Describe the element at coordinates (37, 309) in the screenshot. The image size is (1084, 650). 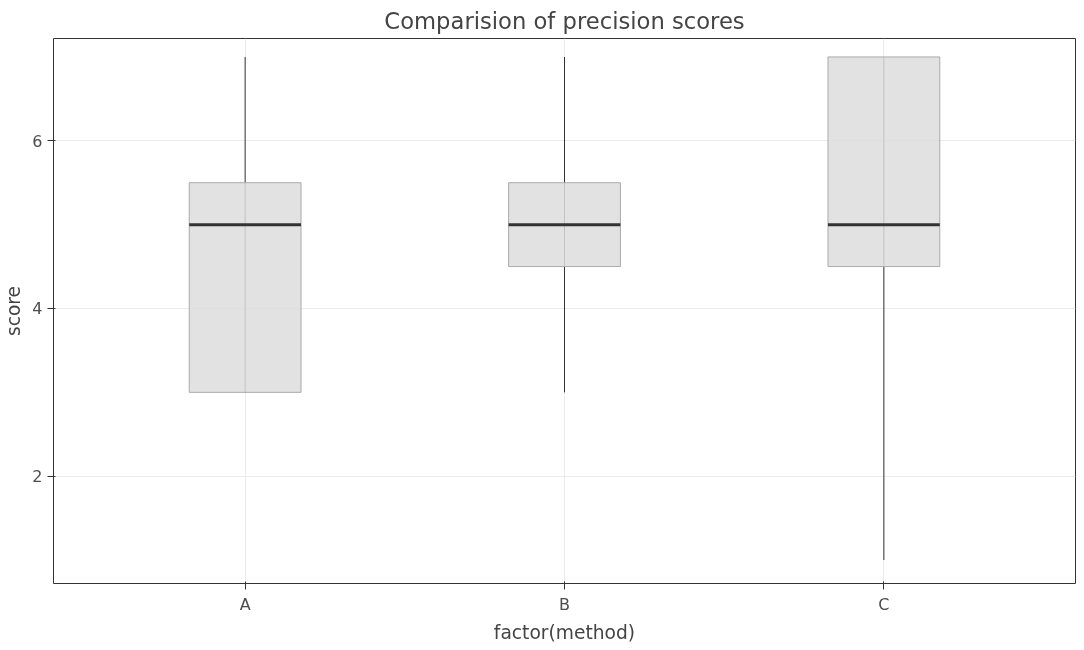
I see `y-tick-label: 4` at that location.